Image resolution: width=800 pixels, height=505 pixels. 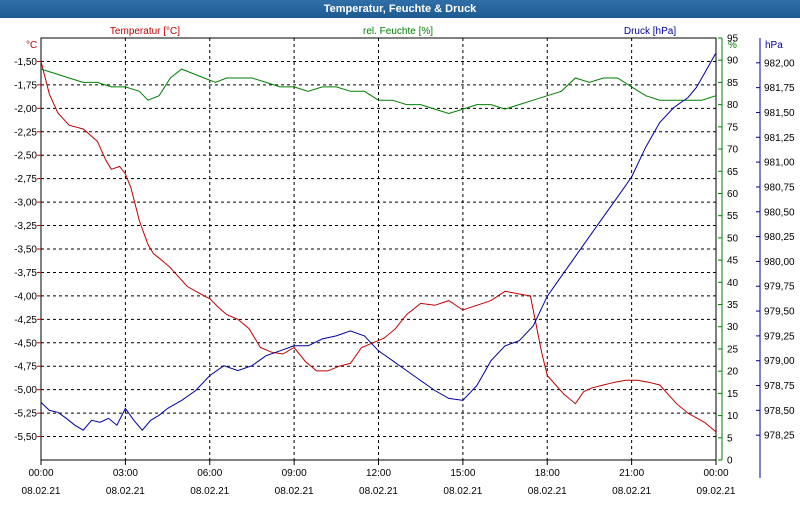 What do you see at coordinates (733, 349) in the screenshot?
I see `humidity-tick-label: 25` at bounding box center [733, 349].